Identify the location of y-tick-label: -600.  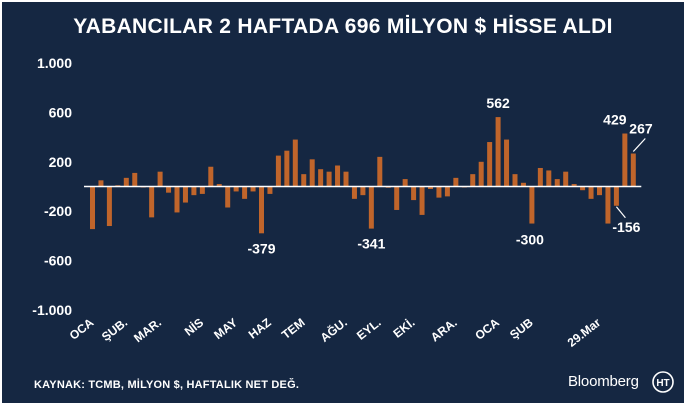
(58, 261).